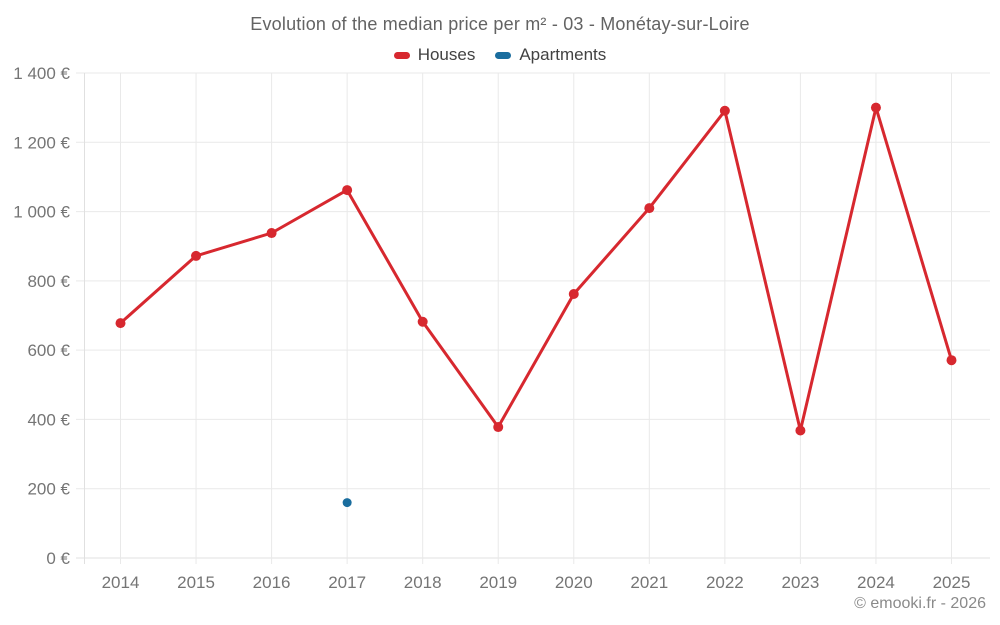 This screenshot has width=1000, height=625. What do you see at coordinates (41, 73) in the screenshot?
I see `y-tick-label: 1 400 €` at bounding box center [41, 73].